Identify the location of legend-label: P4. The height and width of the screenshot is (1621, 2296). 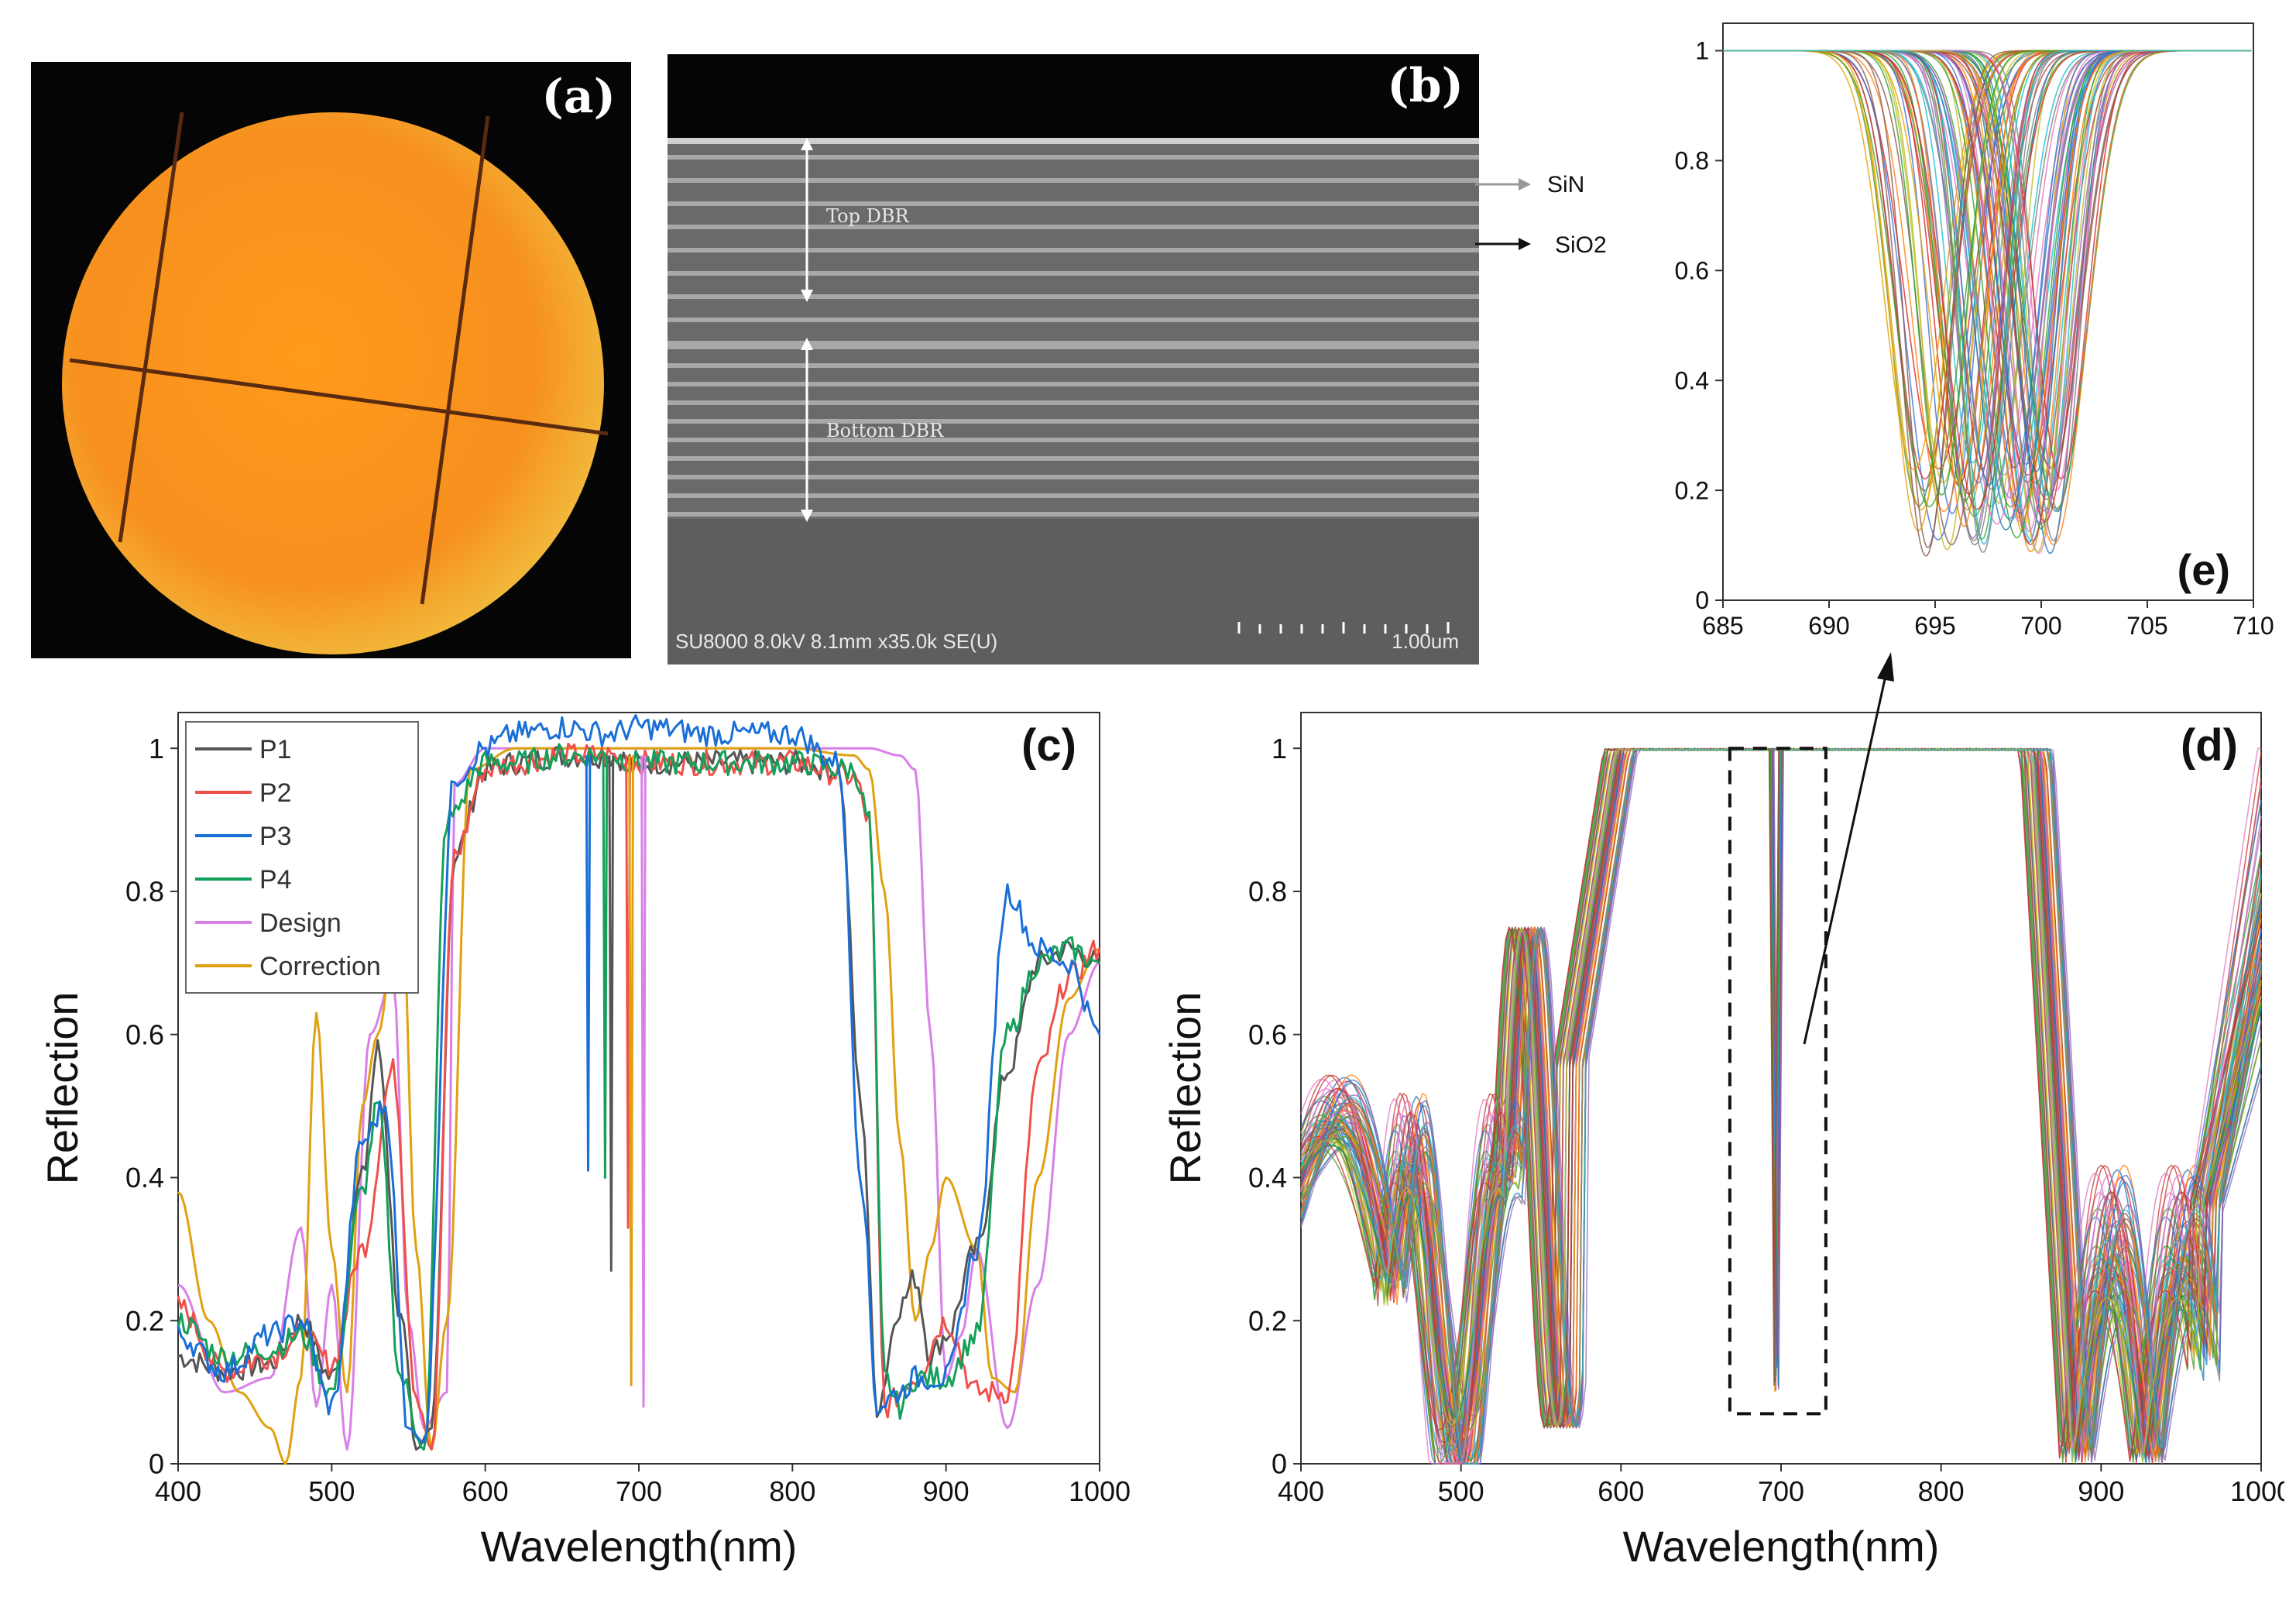
(275, 880).